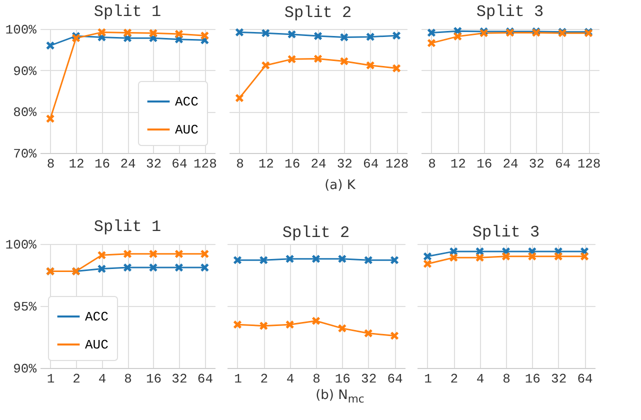 Image resolution: width=641 pixels, height=420 pixels. What do you see at coordinates (25, 307) in the screenshot?
I see `y-tick-label: 95%` at bounding box center [25, 307].